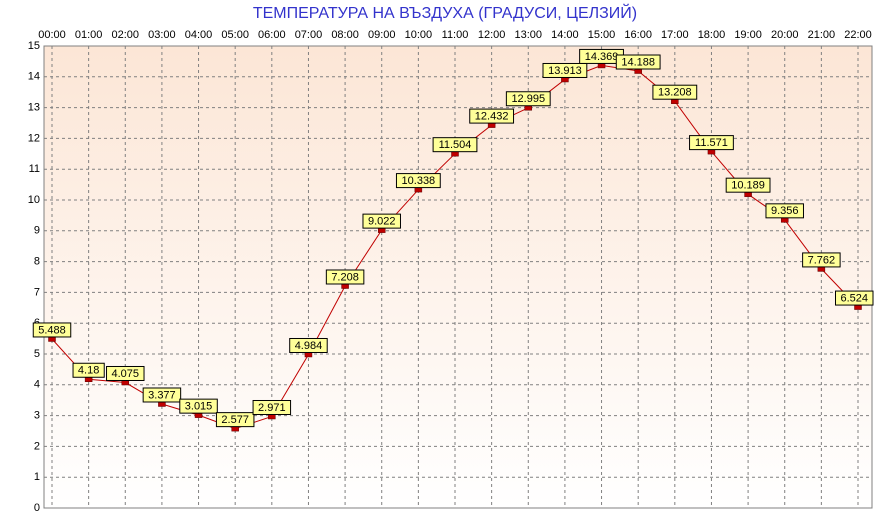 The image size is (874, 529). I want to click on chart-title: ТЕМПЕРАТУРА НА ВЪЗДУХА (ГРАДУСИ, ЦЕЛЗИЙ), so click(445, 12).